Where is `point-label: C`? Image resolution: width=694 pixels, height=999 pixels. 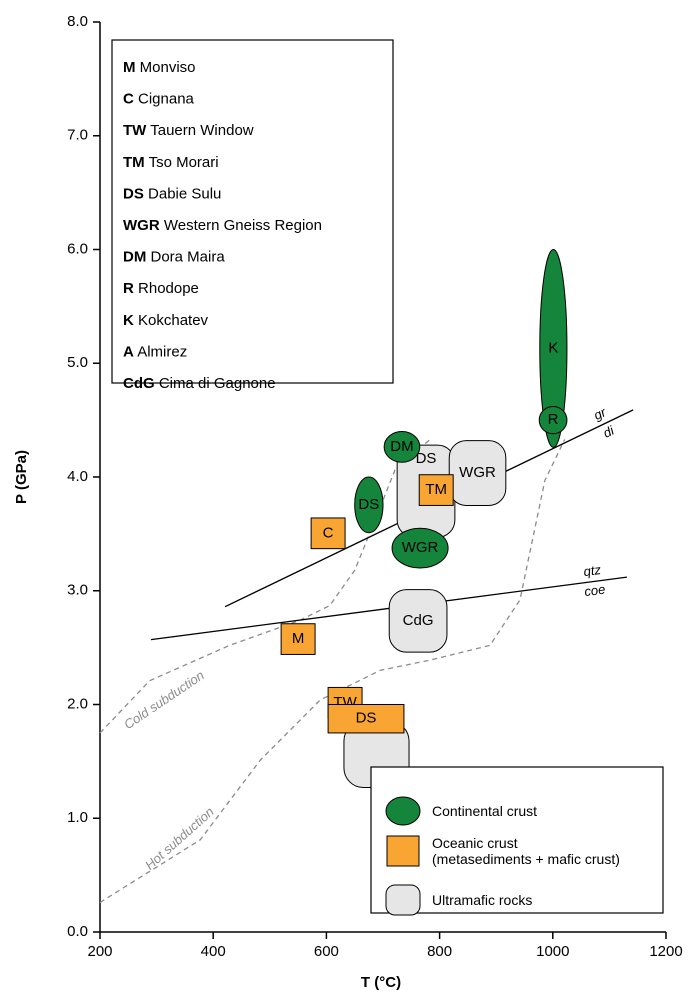
point-label: C is located at coordinates (328, 532).